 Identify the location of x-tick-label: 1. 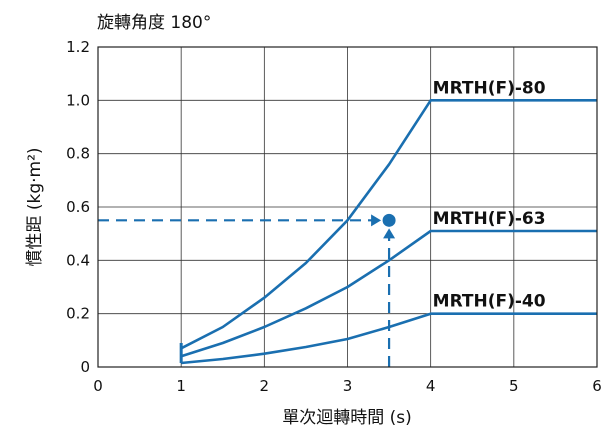
(181, 386).